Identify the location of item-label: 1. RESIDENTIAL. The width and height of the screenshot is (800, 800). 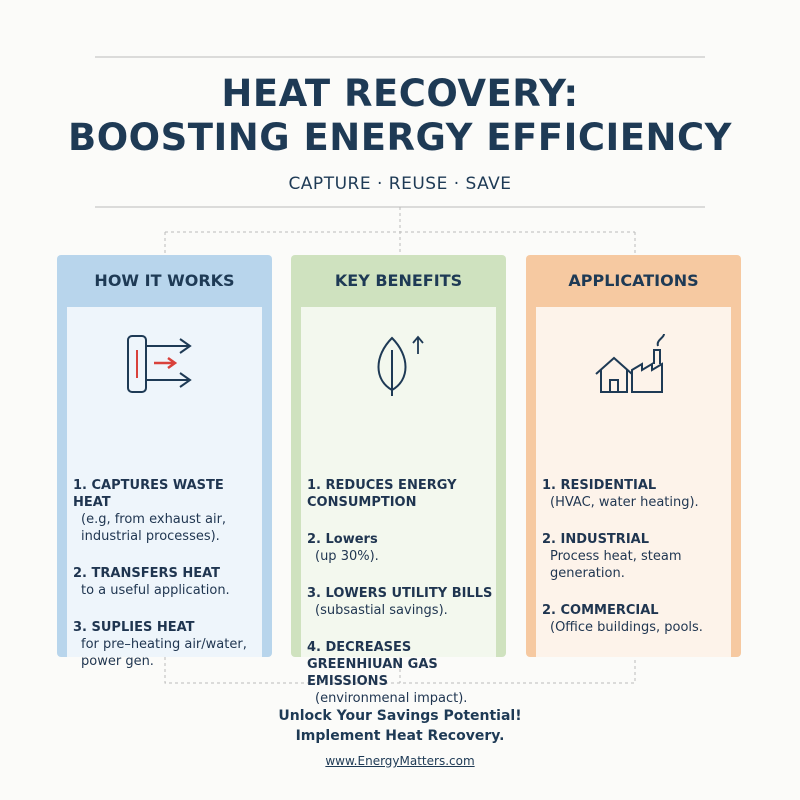
(599, 485).